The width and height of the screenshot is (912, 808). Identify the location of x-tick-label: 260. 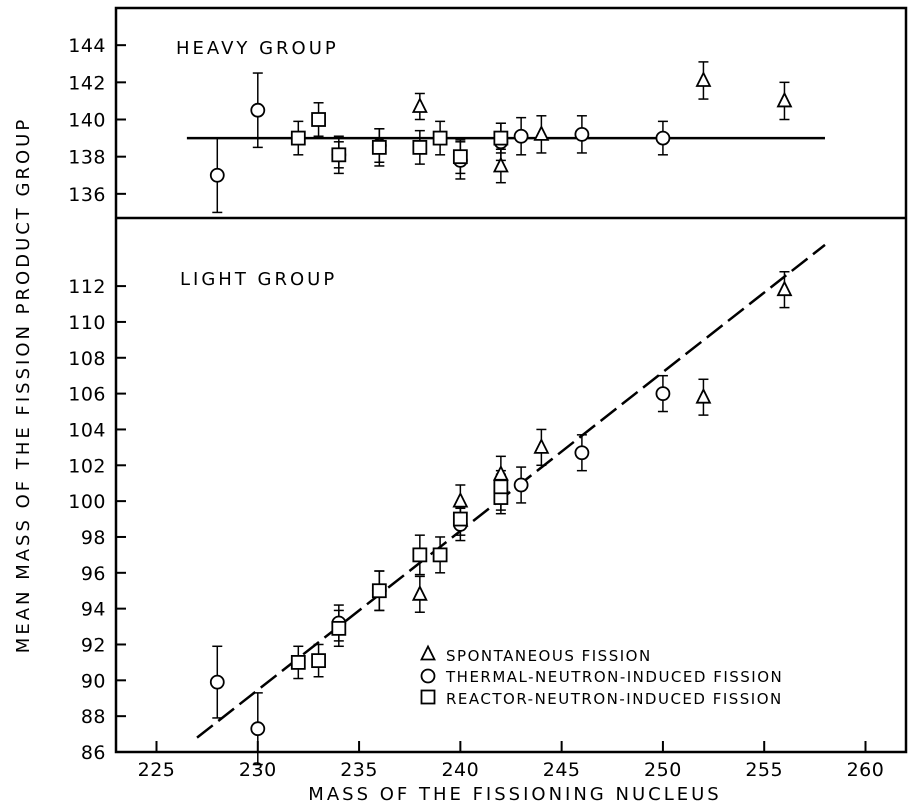
(866, 770).